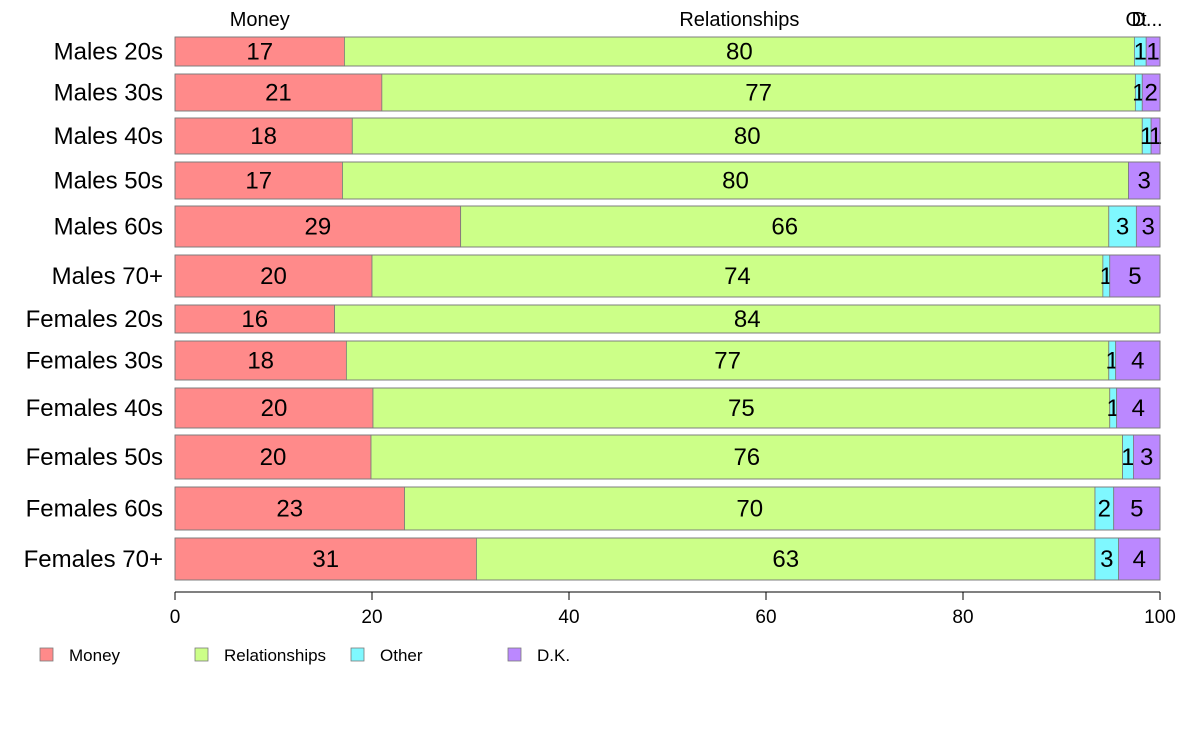  Describe the element at coordinates (93, 559) in the screenshot. I see `category-label: Females 70+` at that location.